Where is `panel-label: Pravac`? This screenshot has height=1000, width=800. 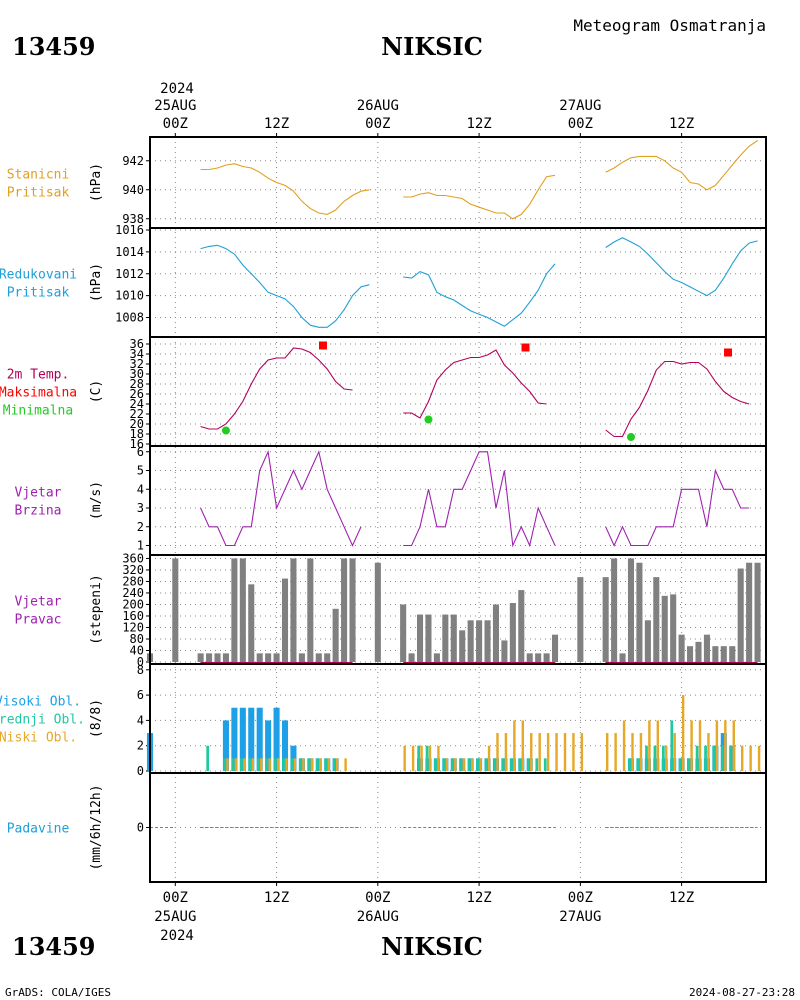
panel-label: Pravac is located at coordinates (38, 620).